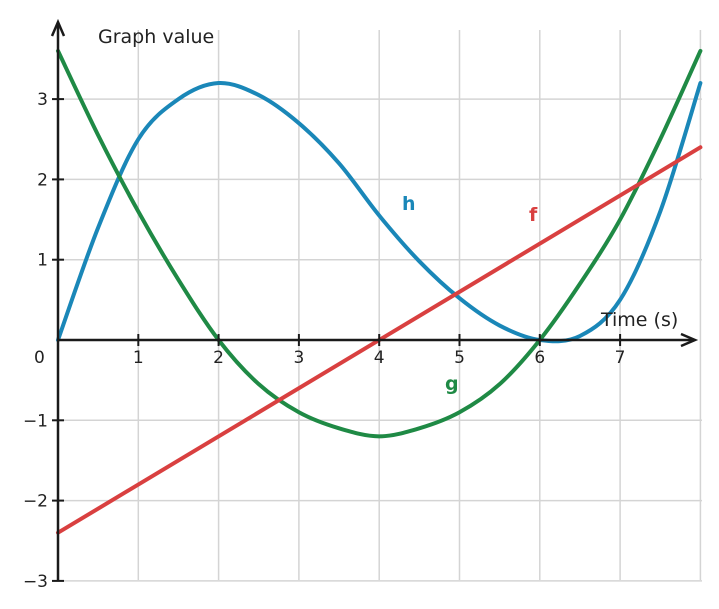 The image size is (719, 609). I want to click on x-tick-label: 2, so click(218, 358).